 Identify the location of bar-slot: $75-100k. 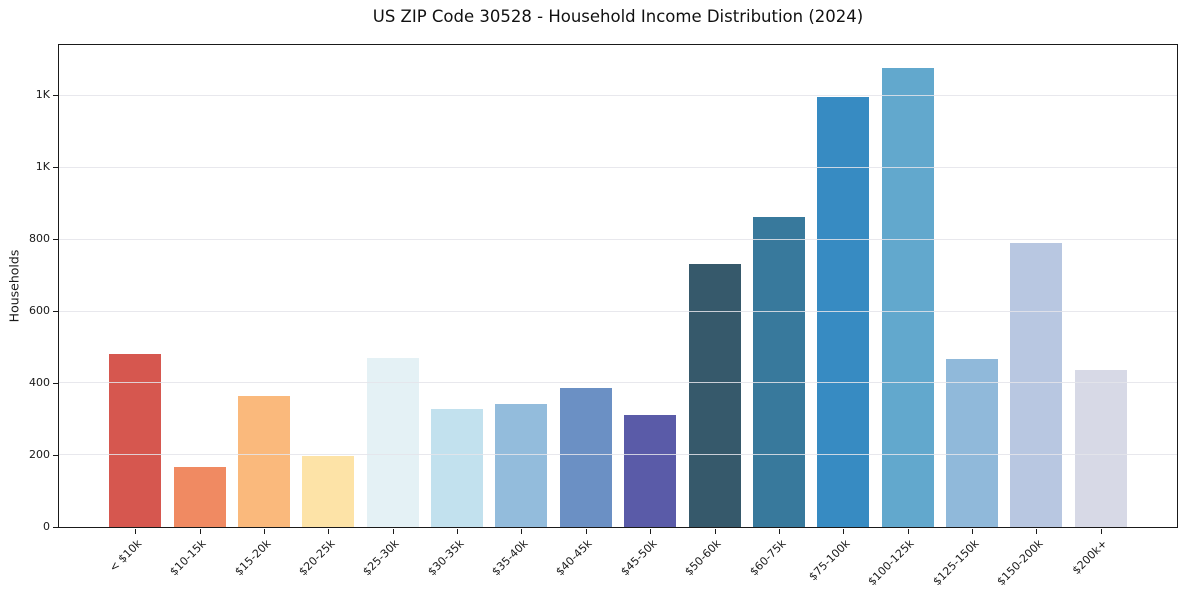
(840, 314).